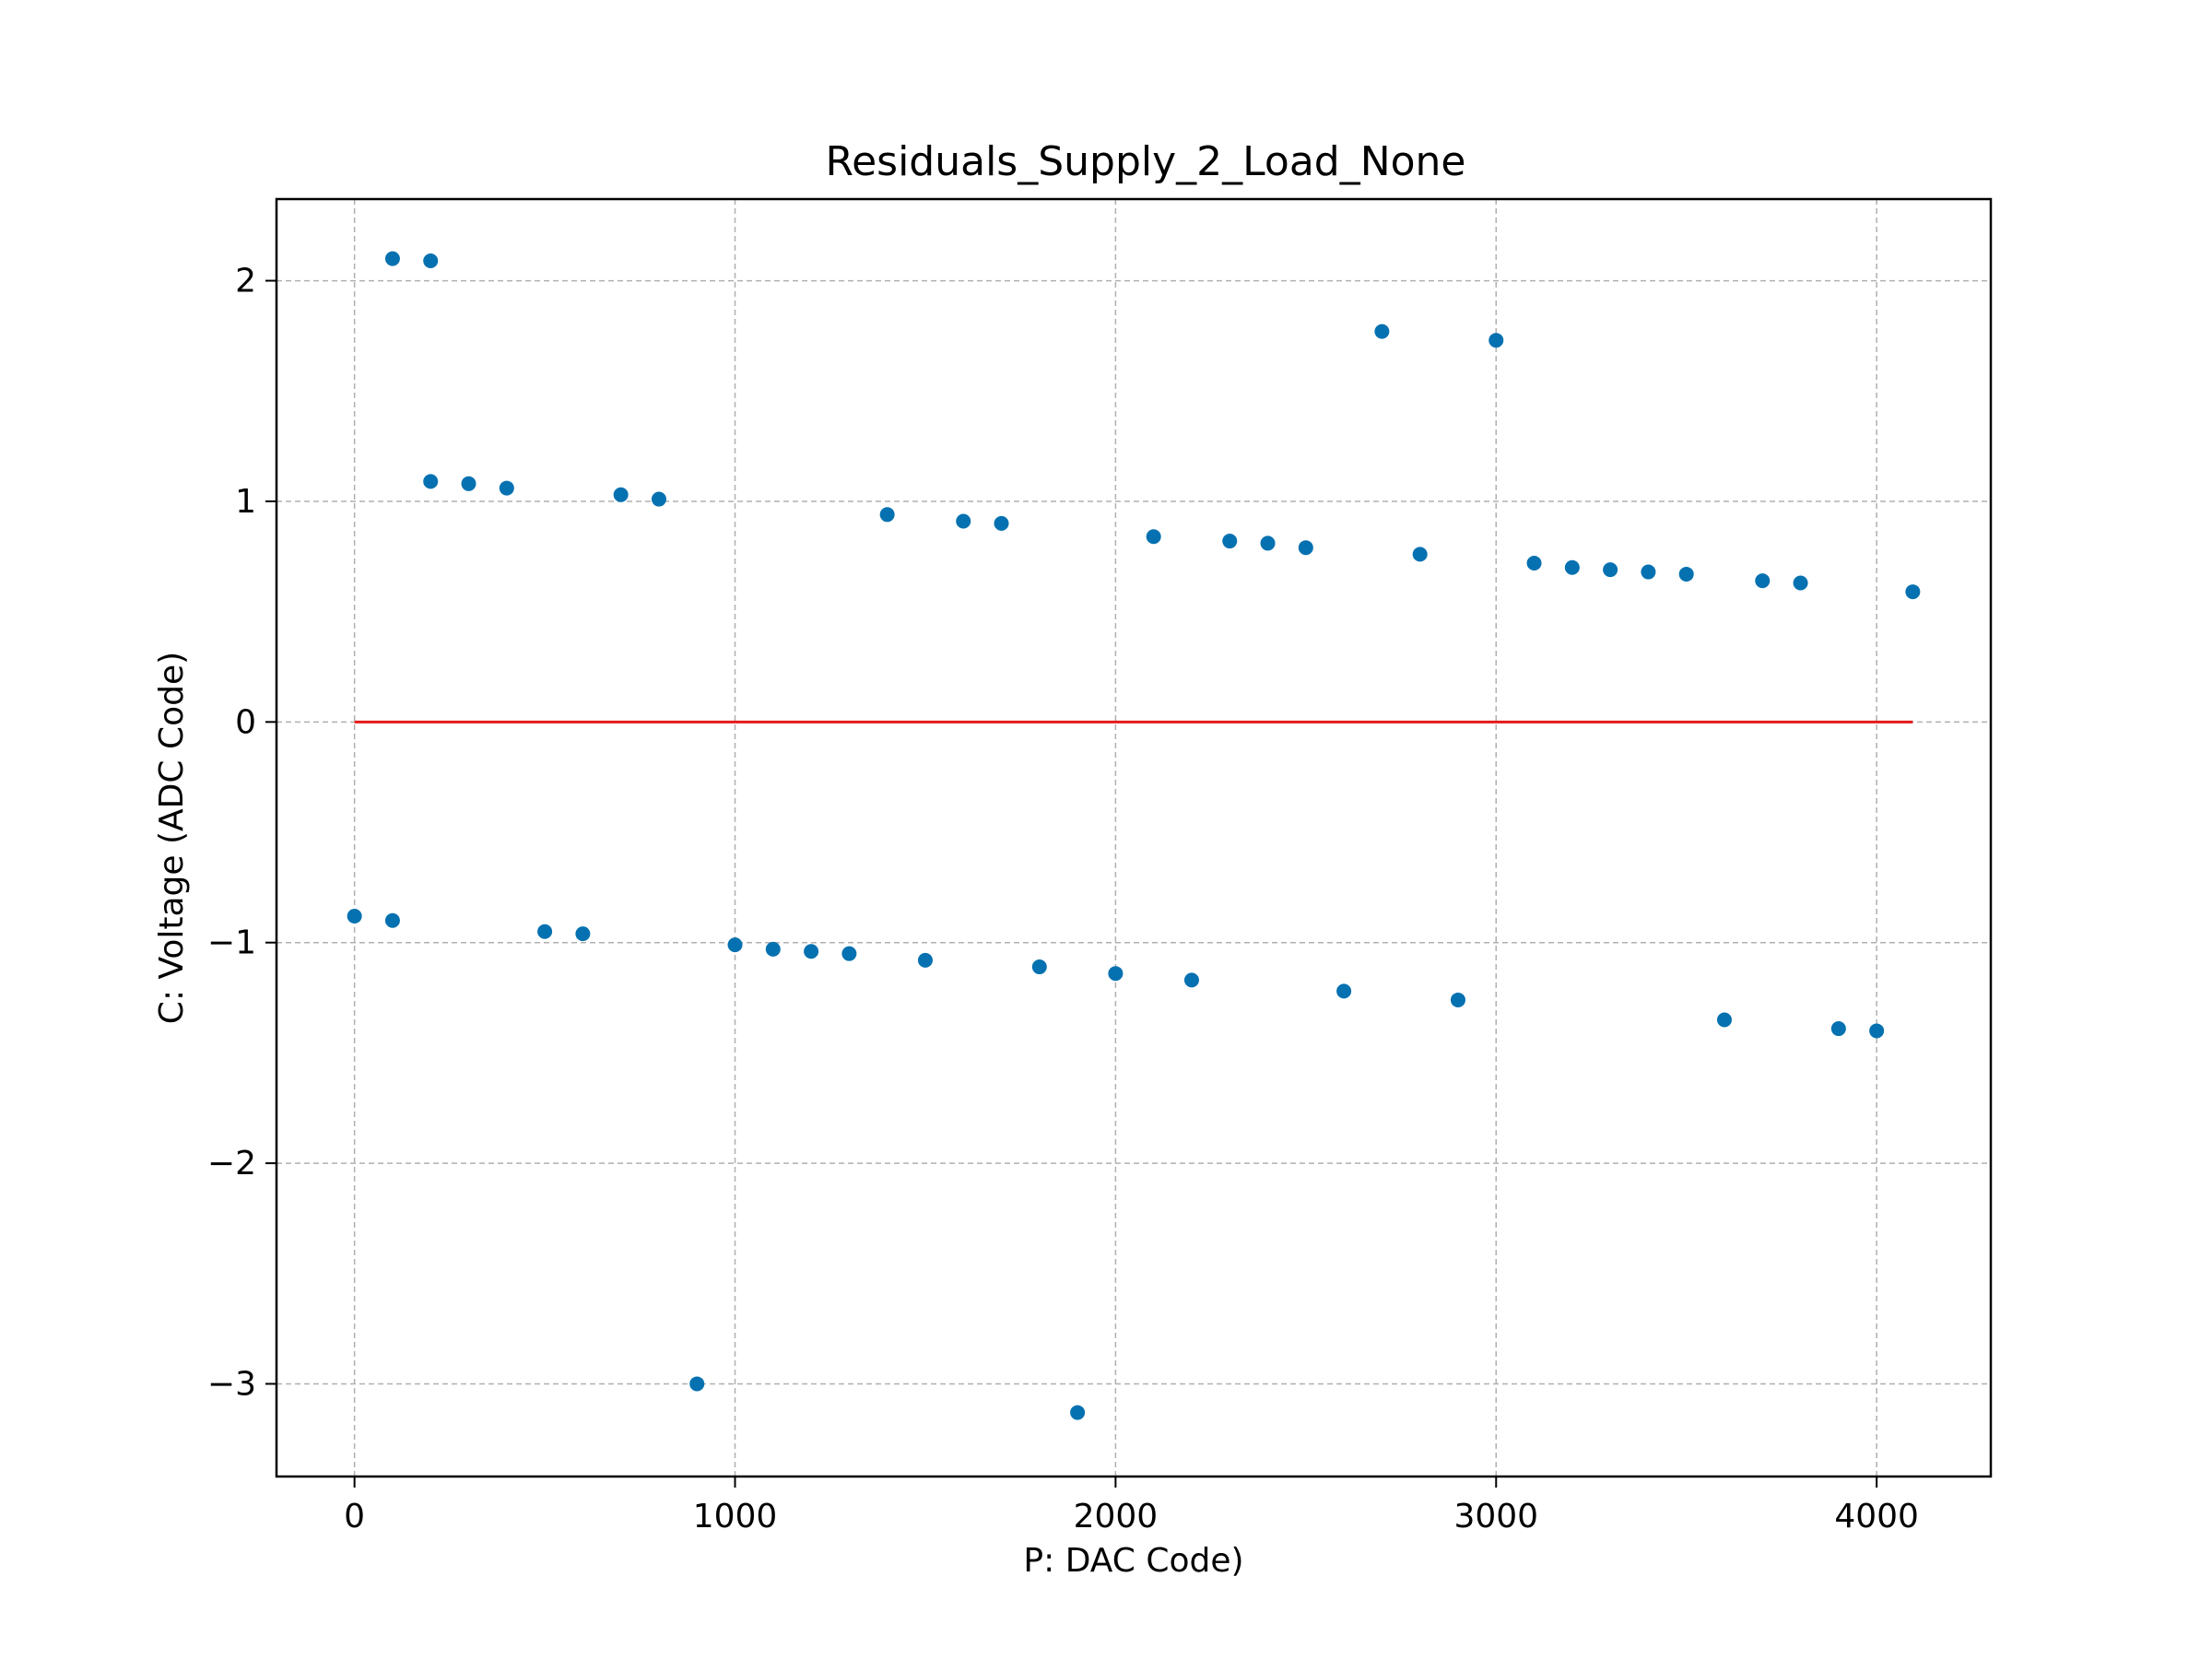 The image size is (2212, 1659). What do you see at coordinates (1495, 1516) in the screenshot?
I see `x-tick-label: 3000` at bounding box center [1495, 1516].